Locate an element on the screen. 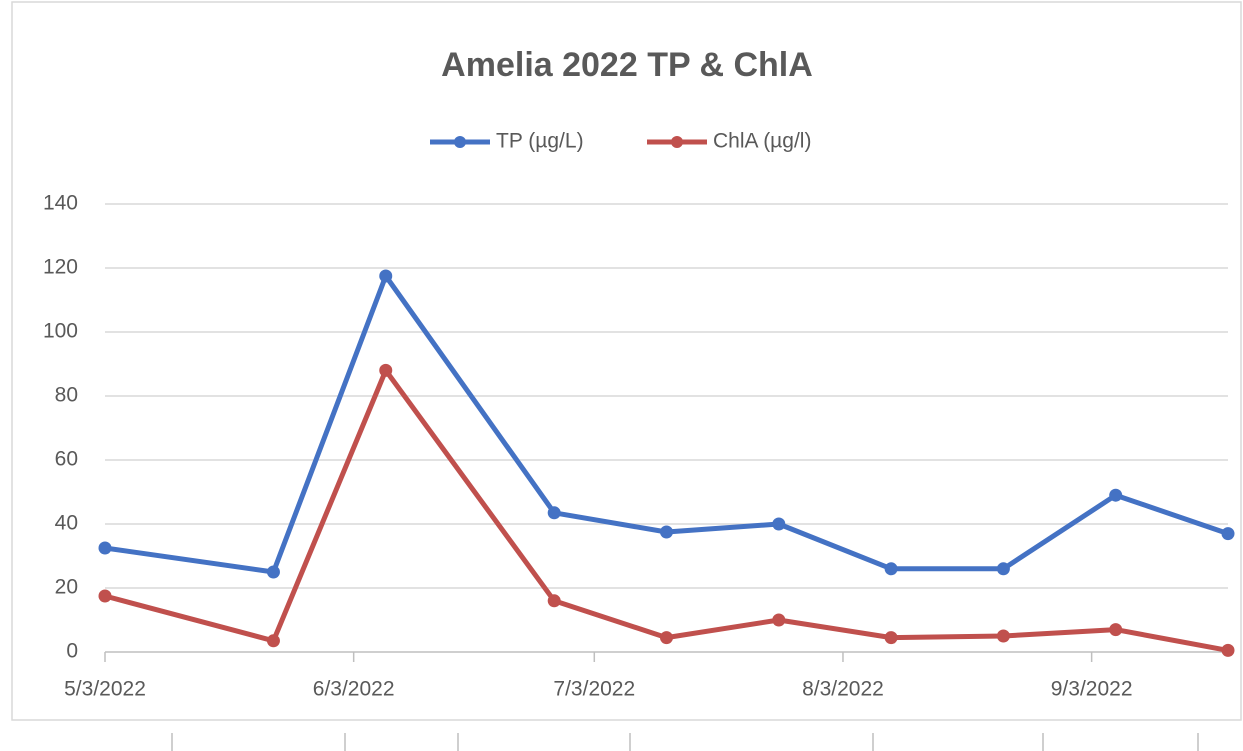  sheet-grid is located at coordinates (685, 742).